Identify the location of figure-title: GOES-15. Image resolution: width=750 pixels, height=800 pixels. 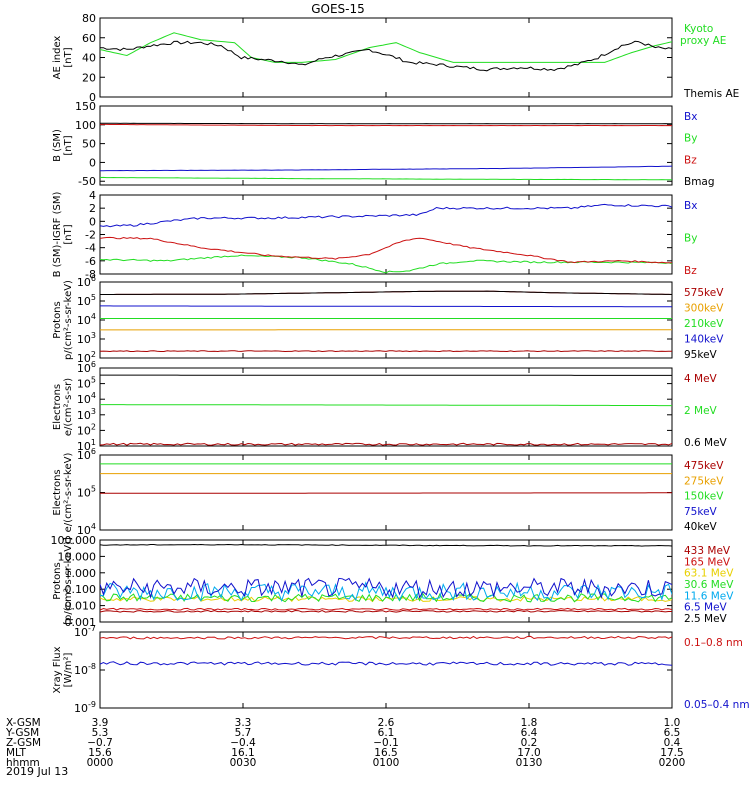
(338, 9).